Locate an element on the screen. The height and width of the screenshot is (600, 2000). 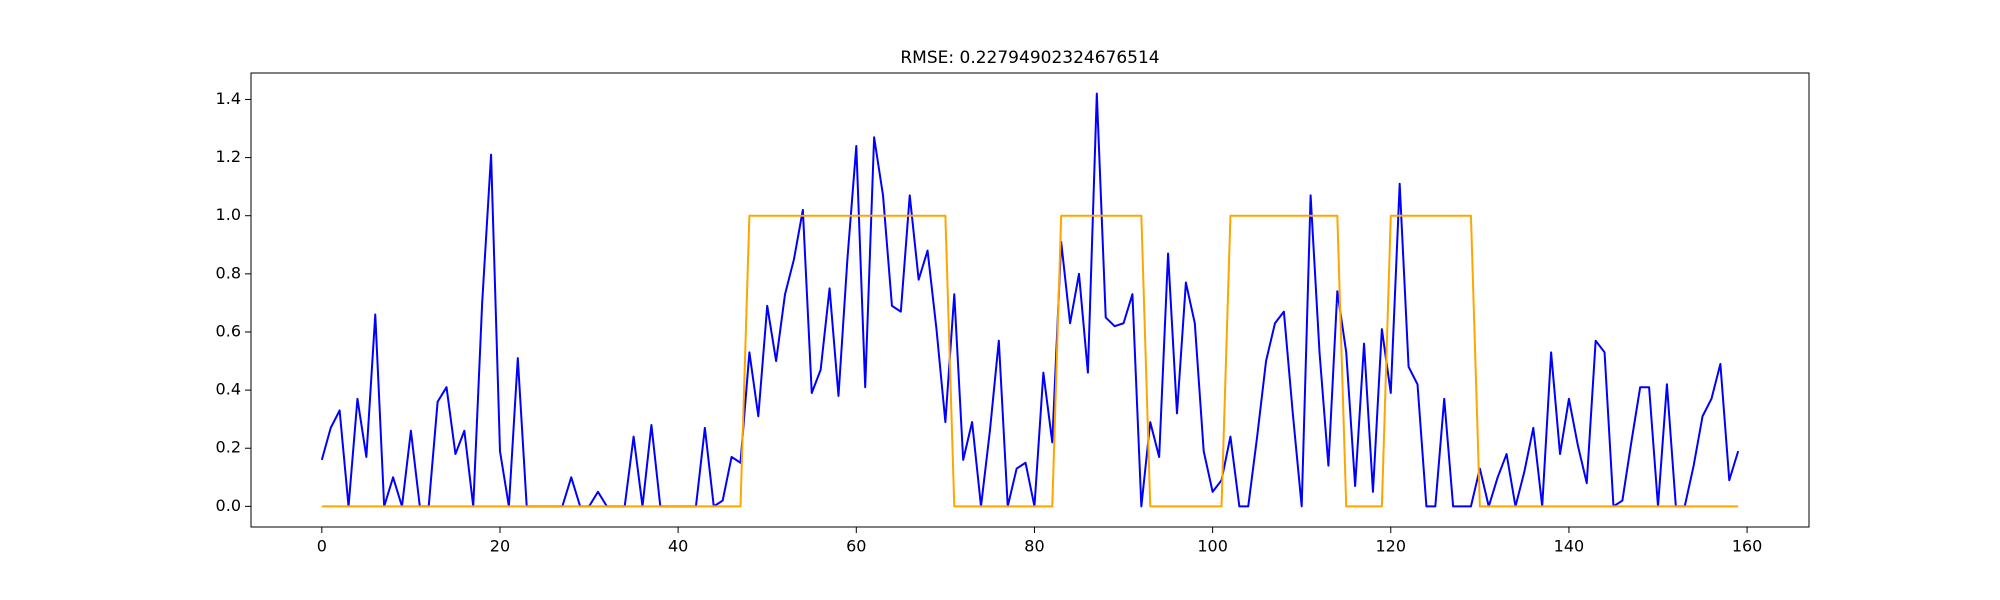
x-tick-label: 40 is located at coordinates (678, 546).